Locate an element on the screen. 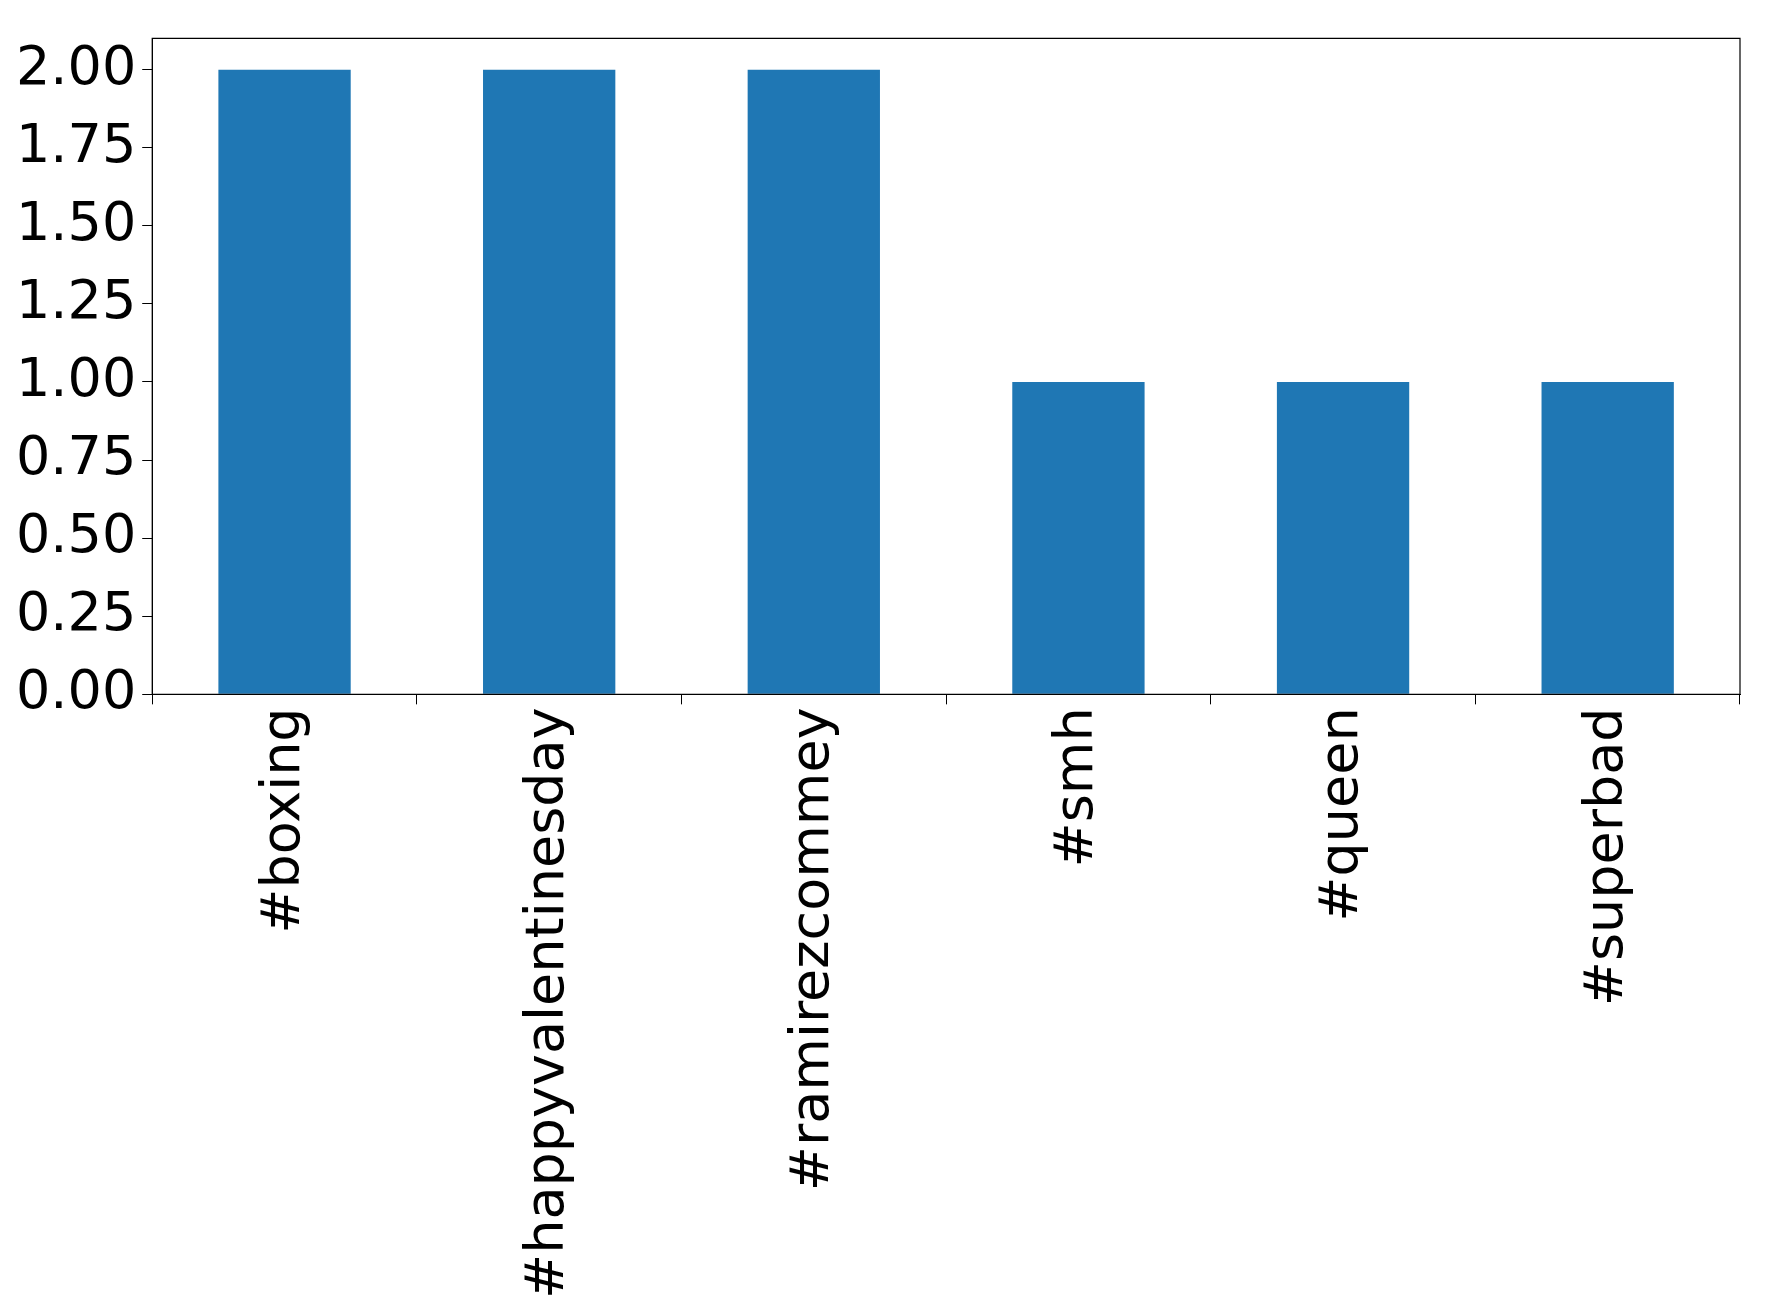 This screenshot has height=1312, width=1778. y-tick-label: 1.50 is located at coordinates (76, 221).